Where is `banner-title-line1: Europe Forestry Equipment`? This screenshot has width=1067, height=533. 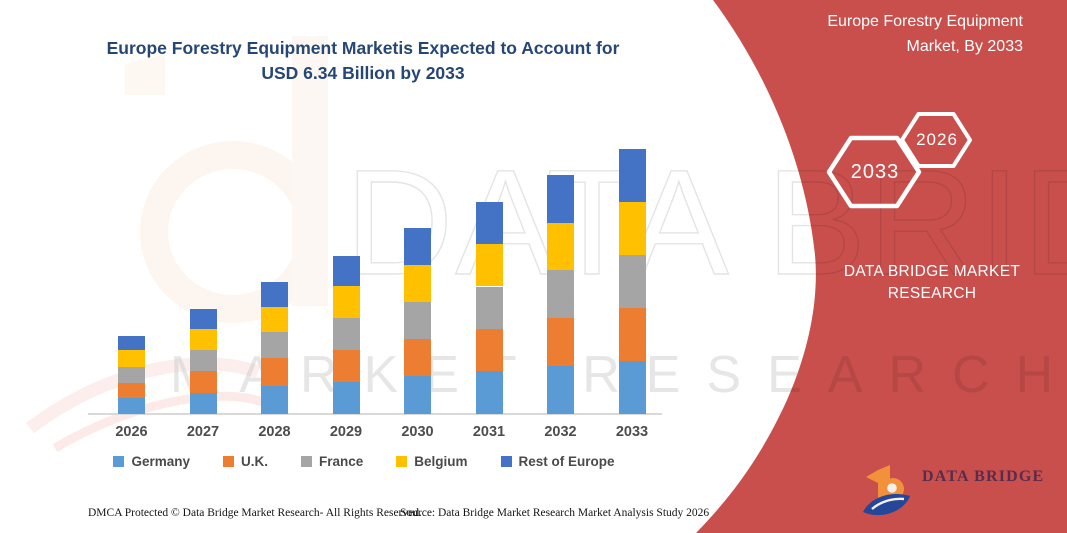
banner-title-line1: Europe Forestry Equipment is located at coordinates (925, 21).